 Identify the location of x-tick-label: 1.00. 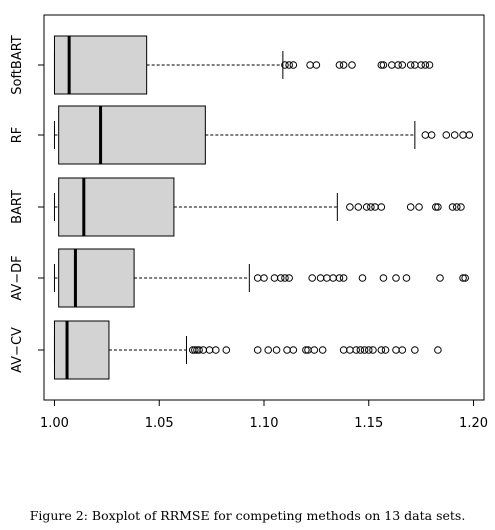
(54, 423).